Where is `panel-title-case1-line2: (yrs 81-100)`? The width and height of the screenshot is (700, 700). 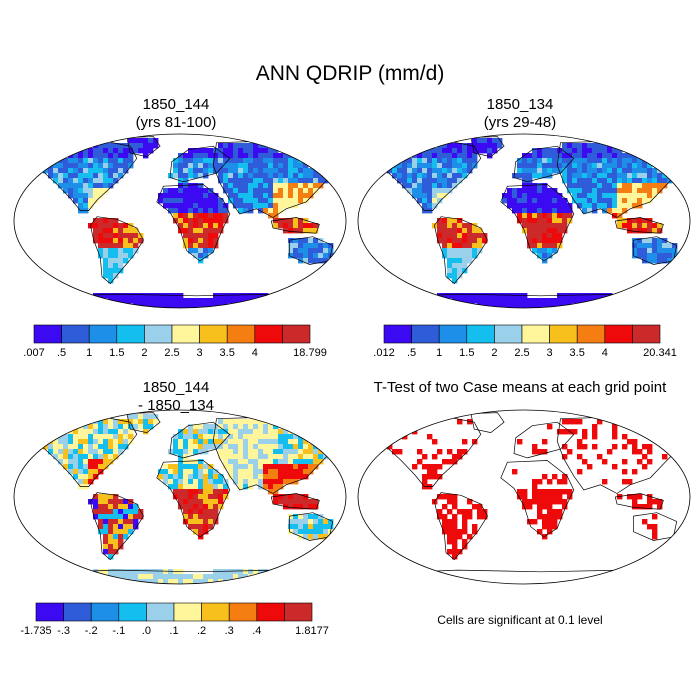
panel-title-case1-line2: (yrs 81-100) is located at coordinates (176, 122).